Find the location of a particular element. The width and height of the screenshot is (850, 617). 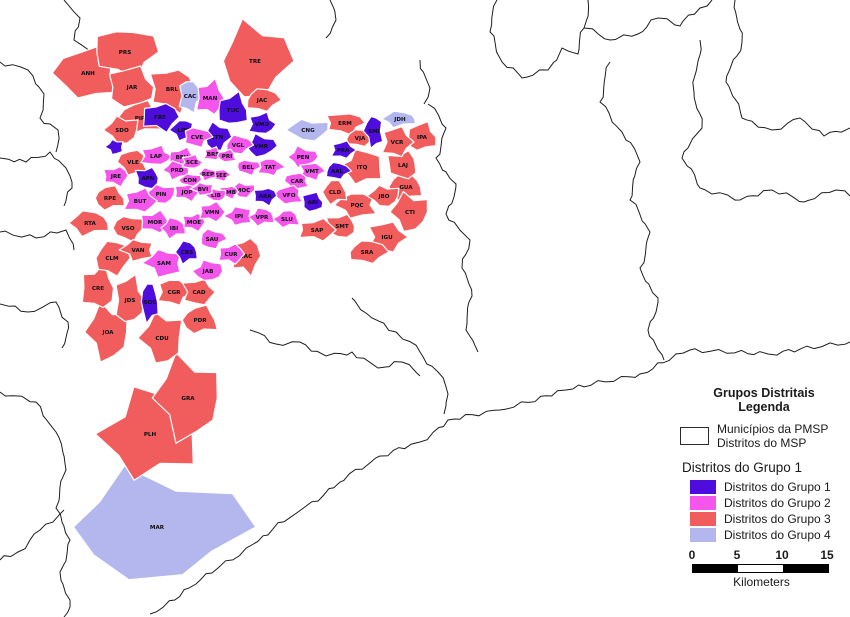

district-TAT is located at coordinates (272, 167).